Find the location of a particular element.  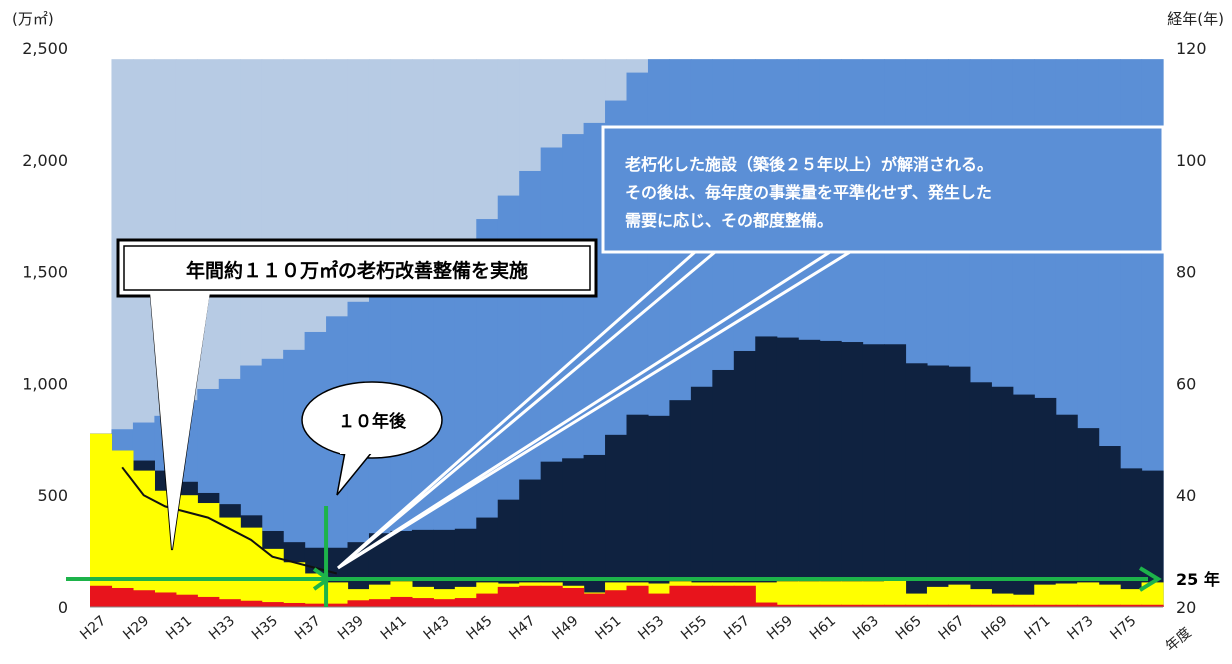

x-tick-label: H73 is located at coordinates (1080, 628).